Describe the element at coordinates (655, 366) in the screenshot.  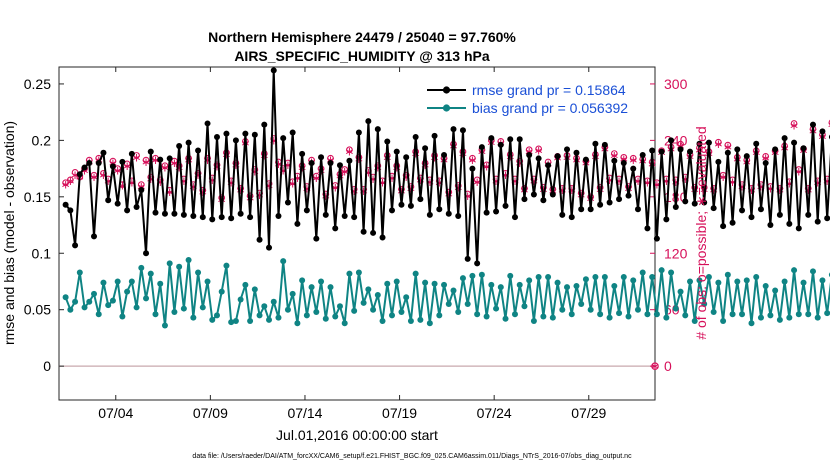
I see `zero-obs-evaluated-point: ∗` at that location.